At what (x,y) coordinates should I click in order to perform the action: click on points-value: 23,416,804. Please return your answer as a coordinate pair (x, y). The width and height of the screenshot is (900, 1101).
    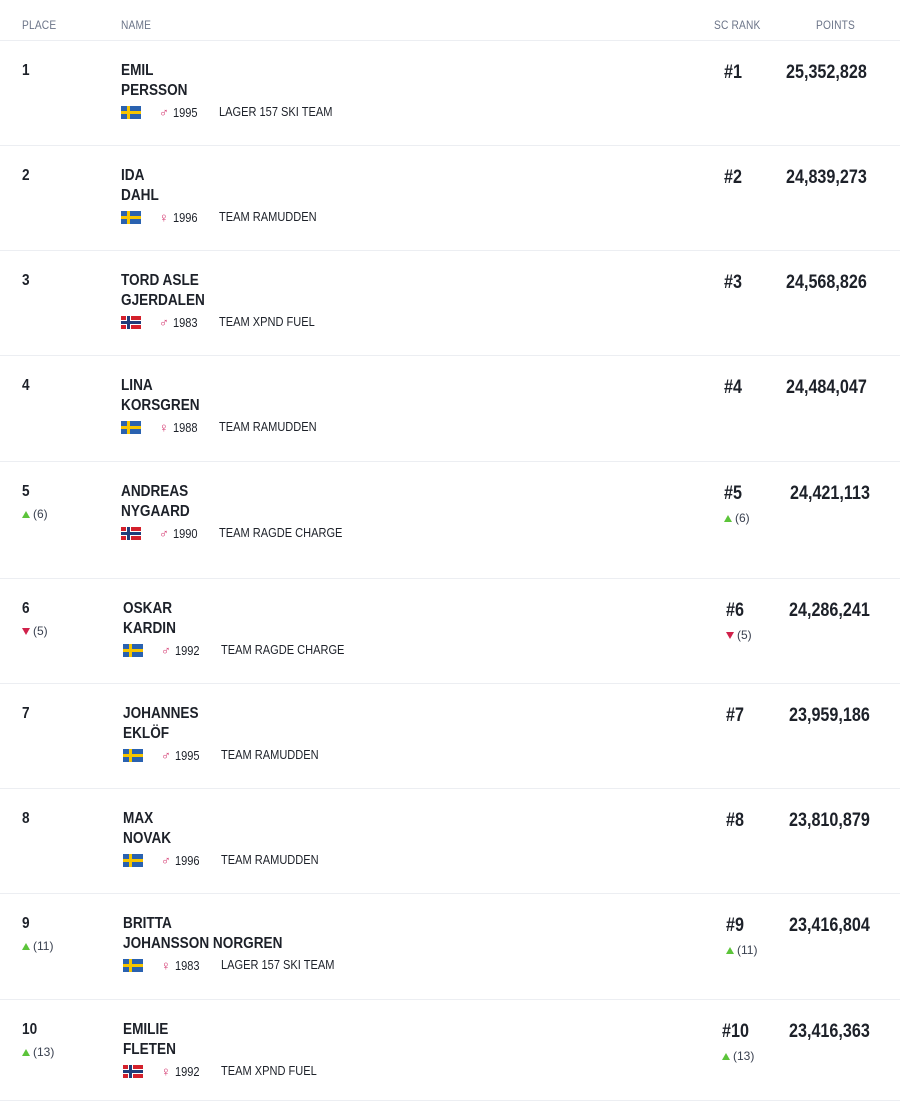
    Looking at the image, I should click on (829, 925).